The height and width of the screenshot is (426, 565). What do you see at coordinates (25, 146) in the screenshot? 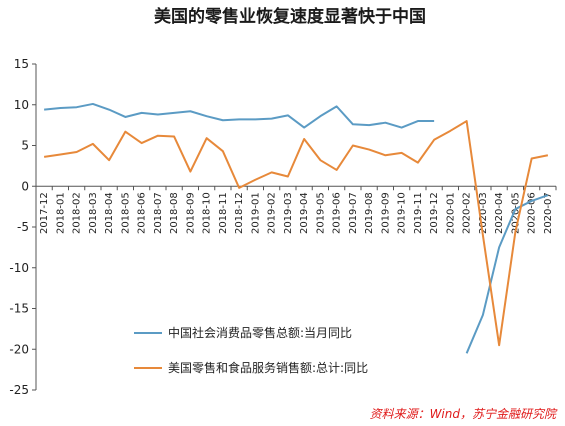
I see `y-tick-label: 5` at bounding box center [25, 146].